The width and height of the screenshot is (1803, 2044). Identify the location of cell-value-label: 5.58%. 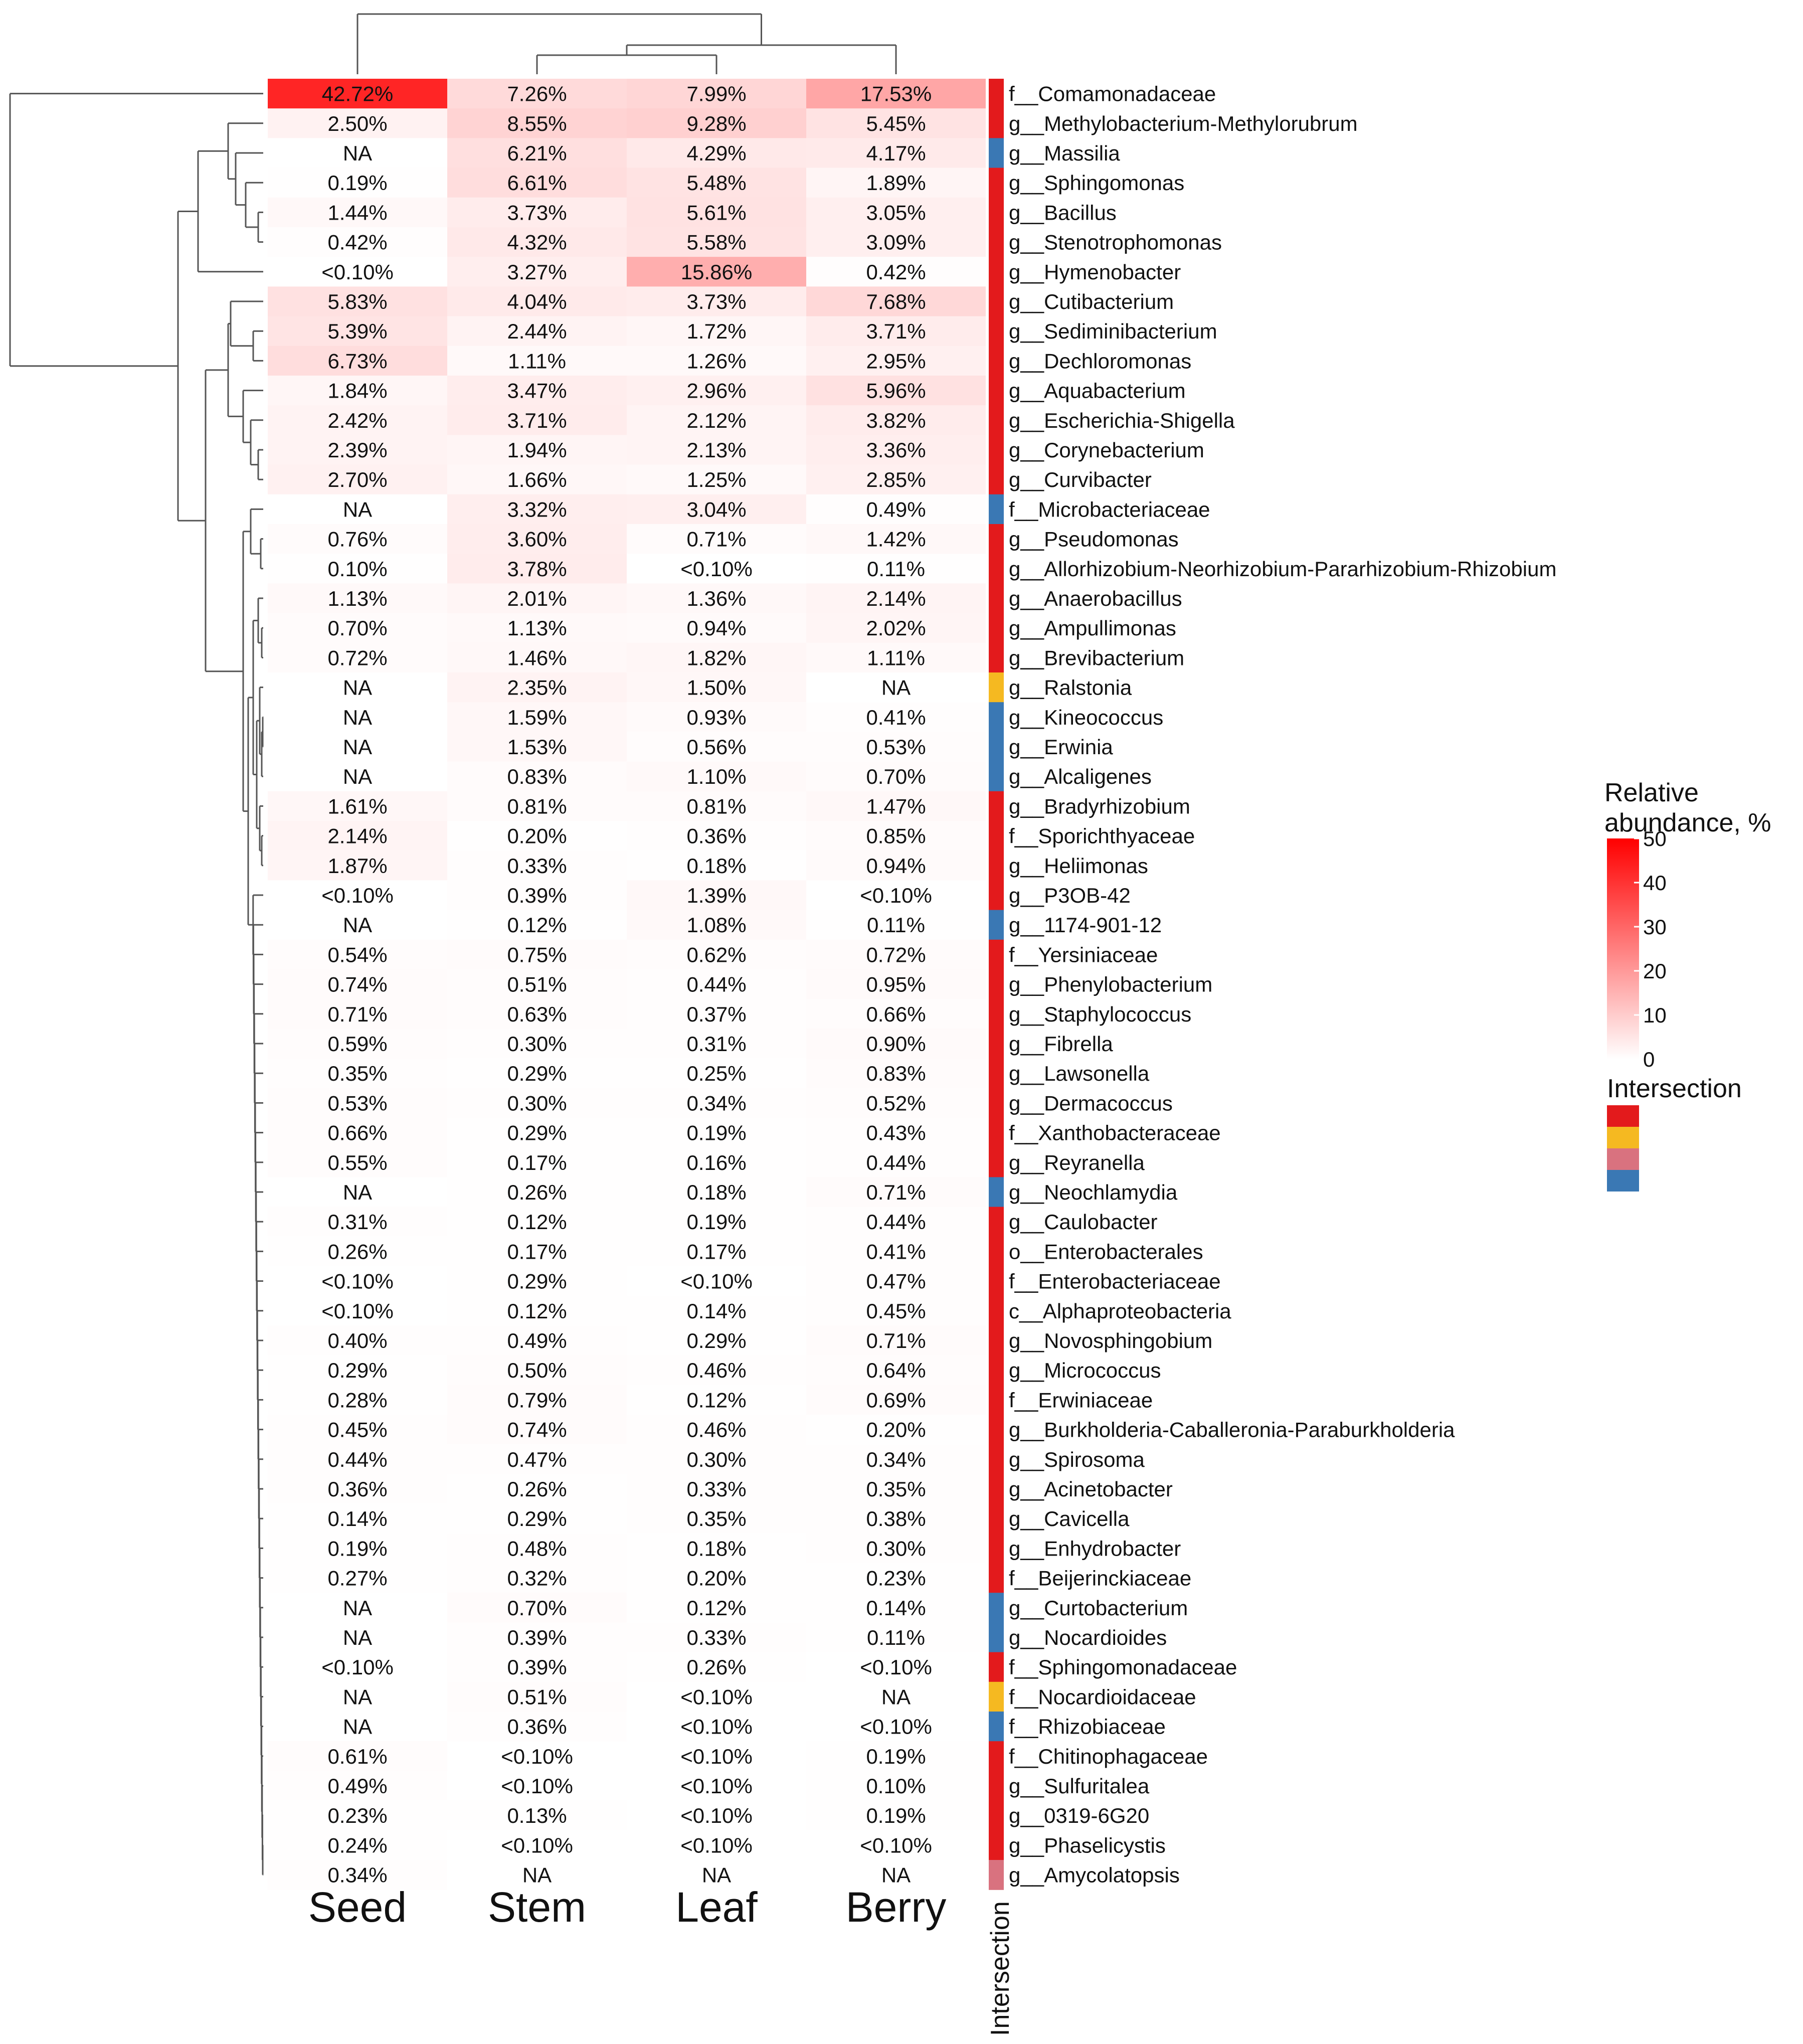
(716, 242).